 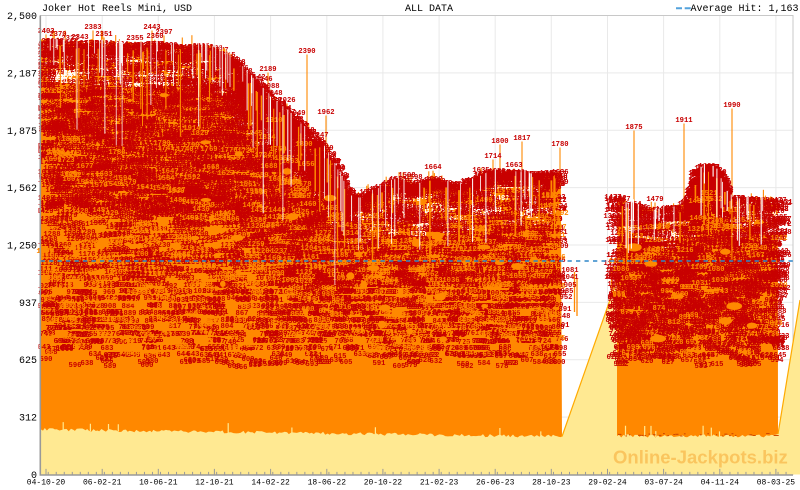 What do you see at coordinates (437, 198) in the screenshot?
I see `svg-text: 1468` at bounding box center [437, 198].